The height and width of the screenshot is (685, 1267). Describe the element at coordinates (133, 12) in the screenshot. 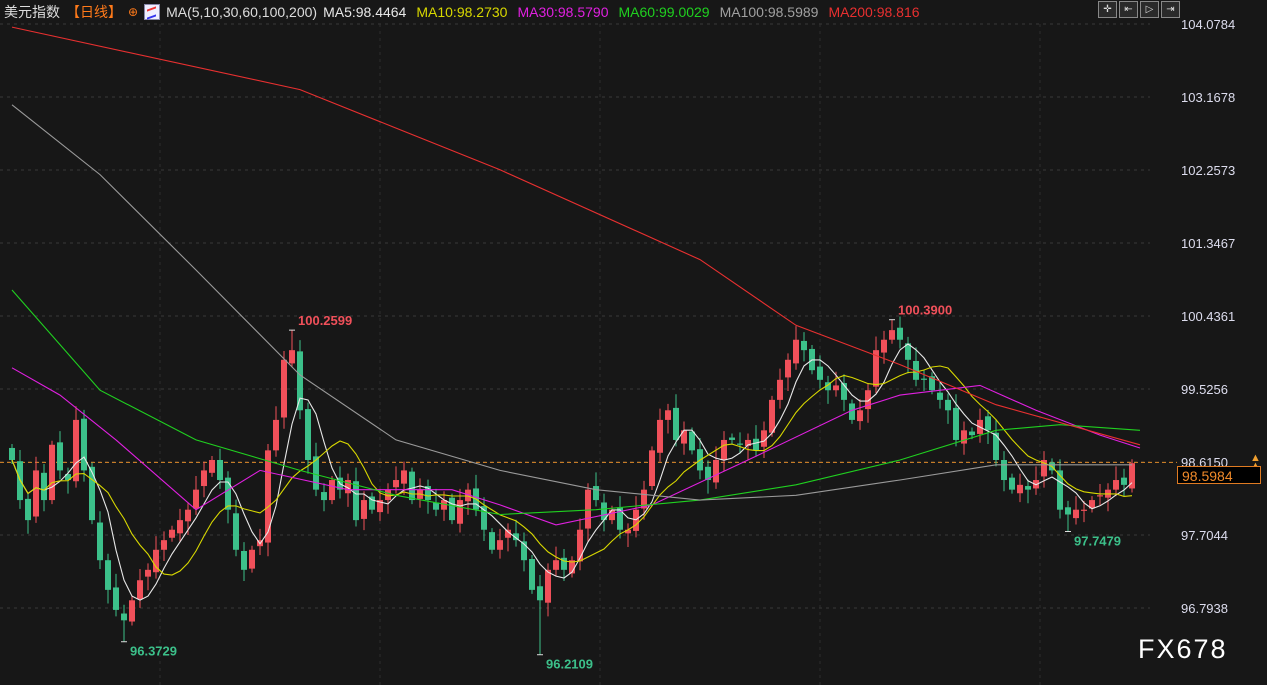

I see `globe-icon: ⊕` at that location.